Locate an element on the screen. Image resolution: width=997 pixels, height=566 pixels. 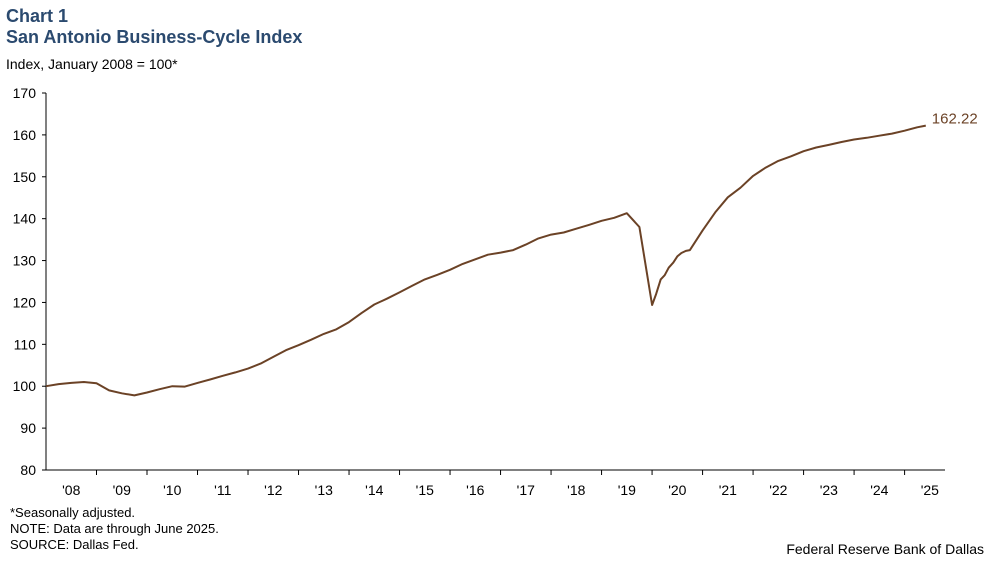
x-tick-label: '10 is located at coordinates (172, 490).